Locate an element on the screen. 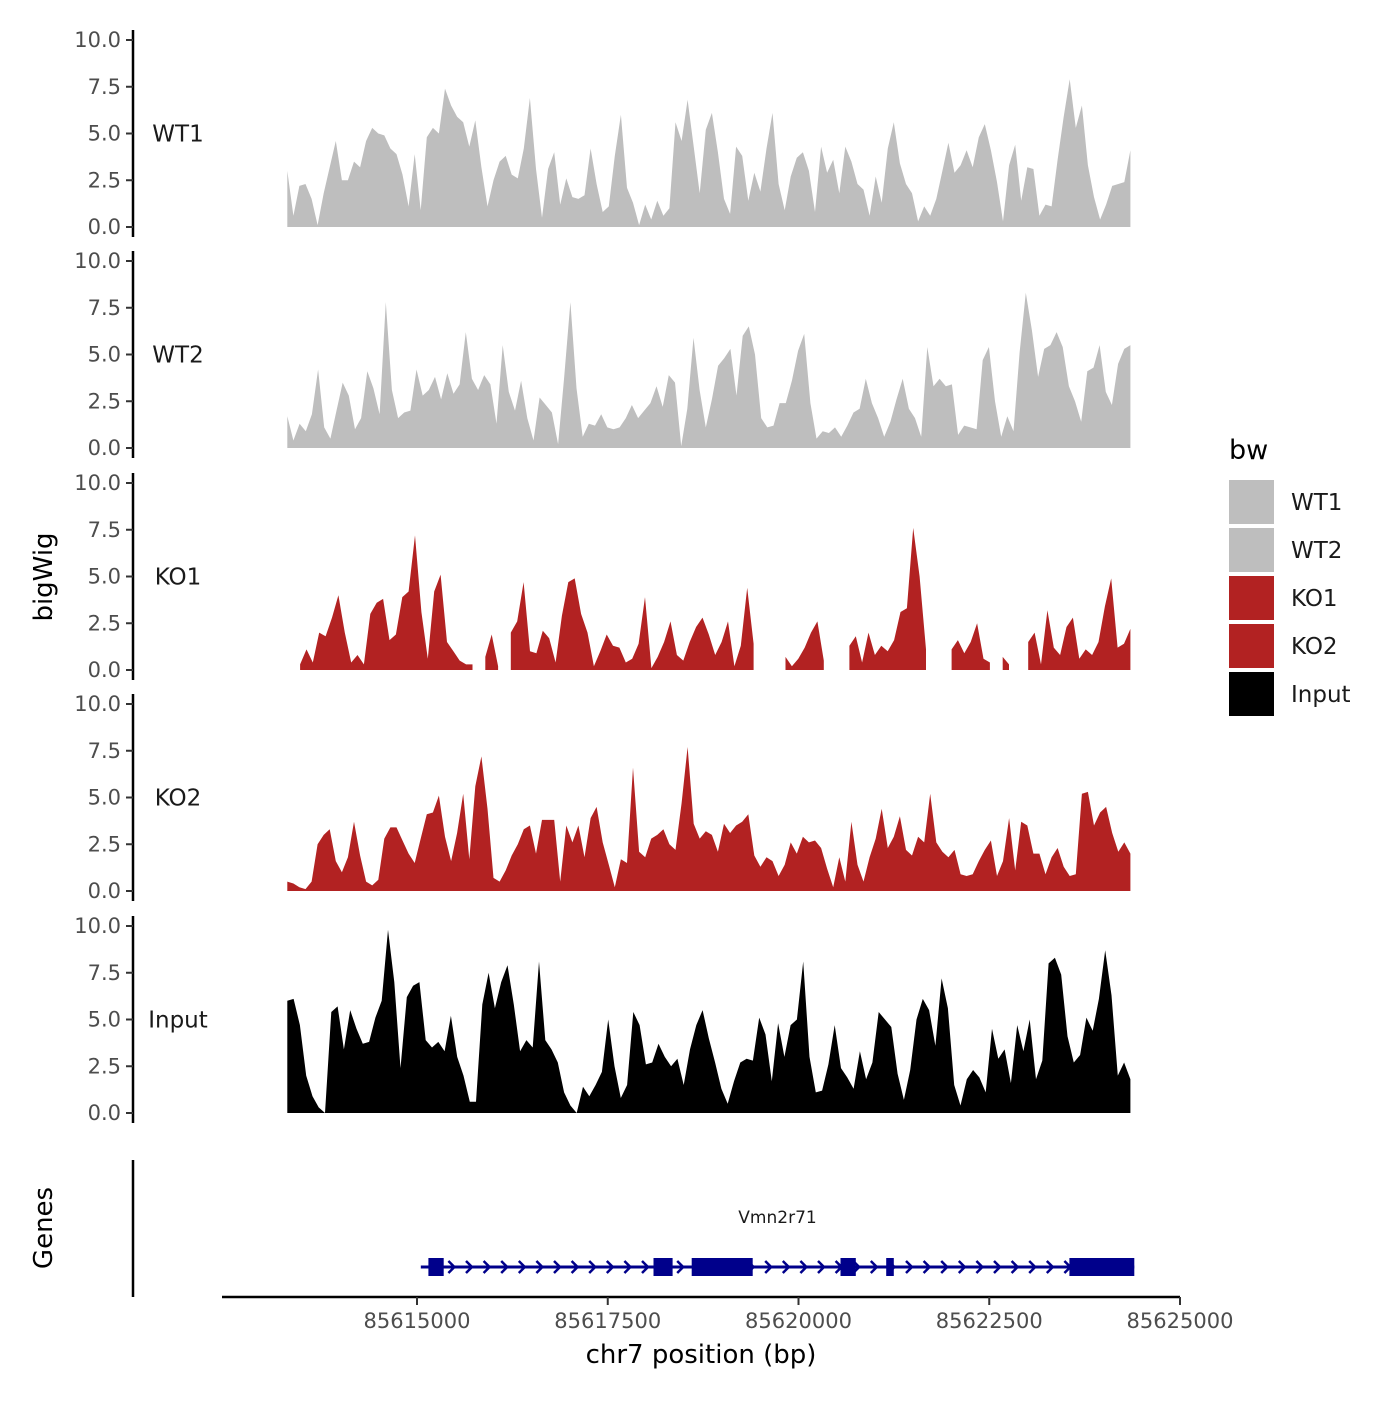 Image resolution: width=1400 pixels, height=1404 pixels. x-tick-label: 85615000 is located at coordinates (417, 1321).